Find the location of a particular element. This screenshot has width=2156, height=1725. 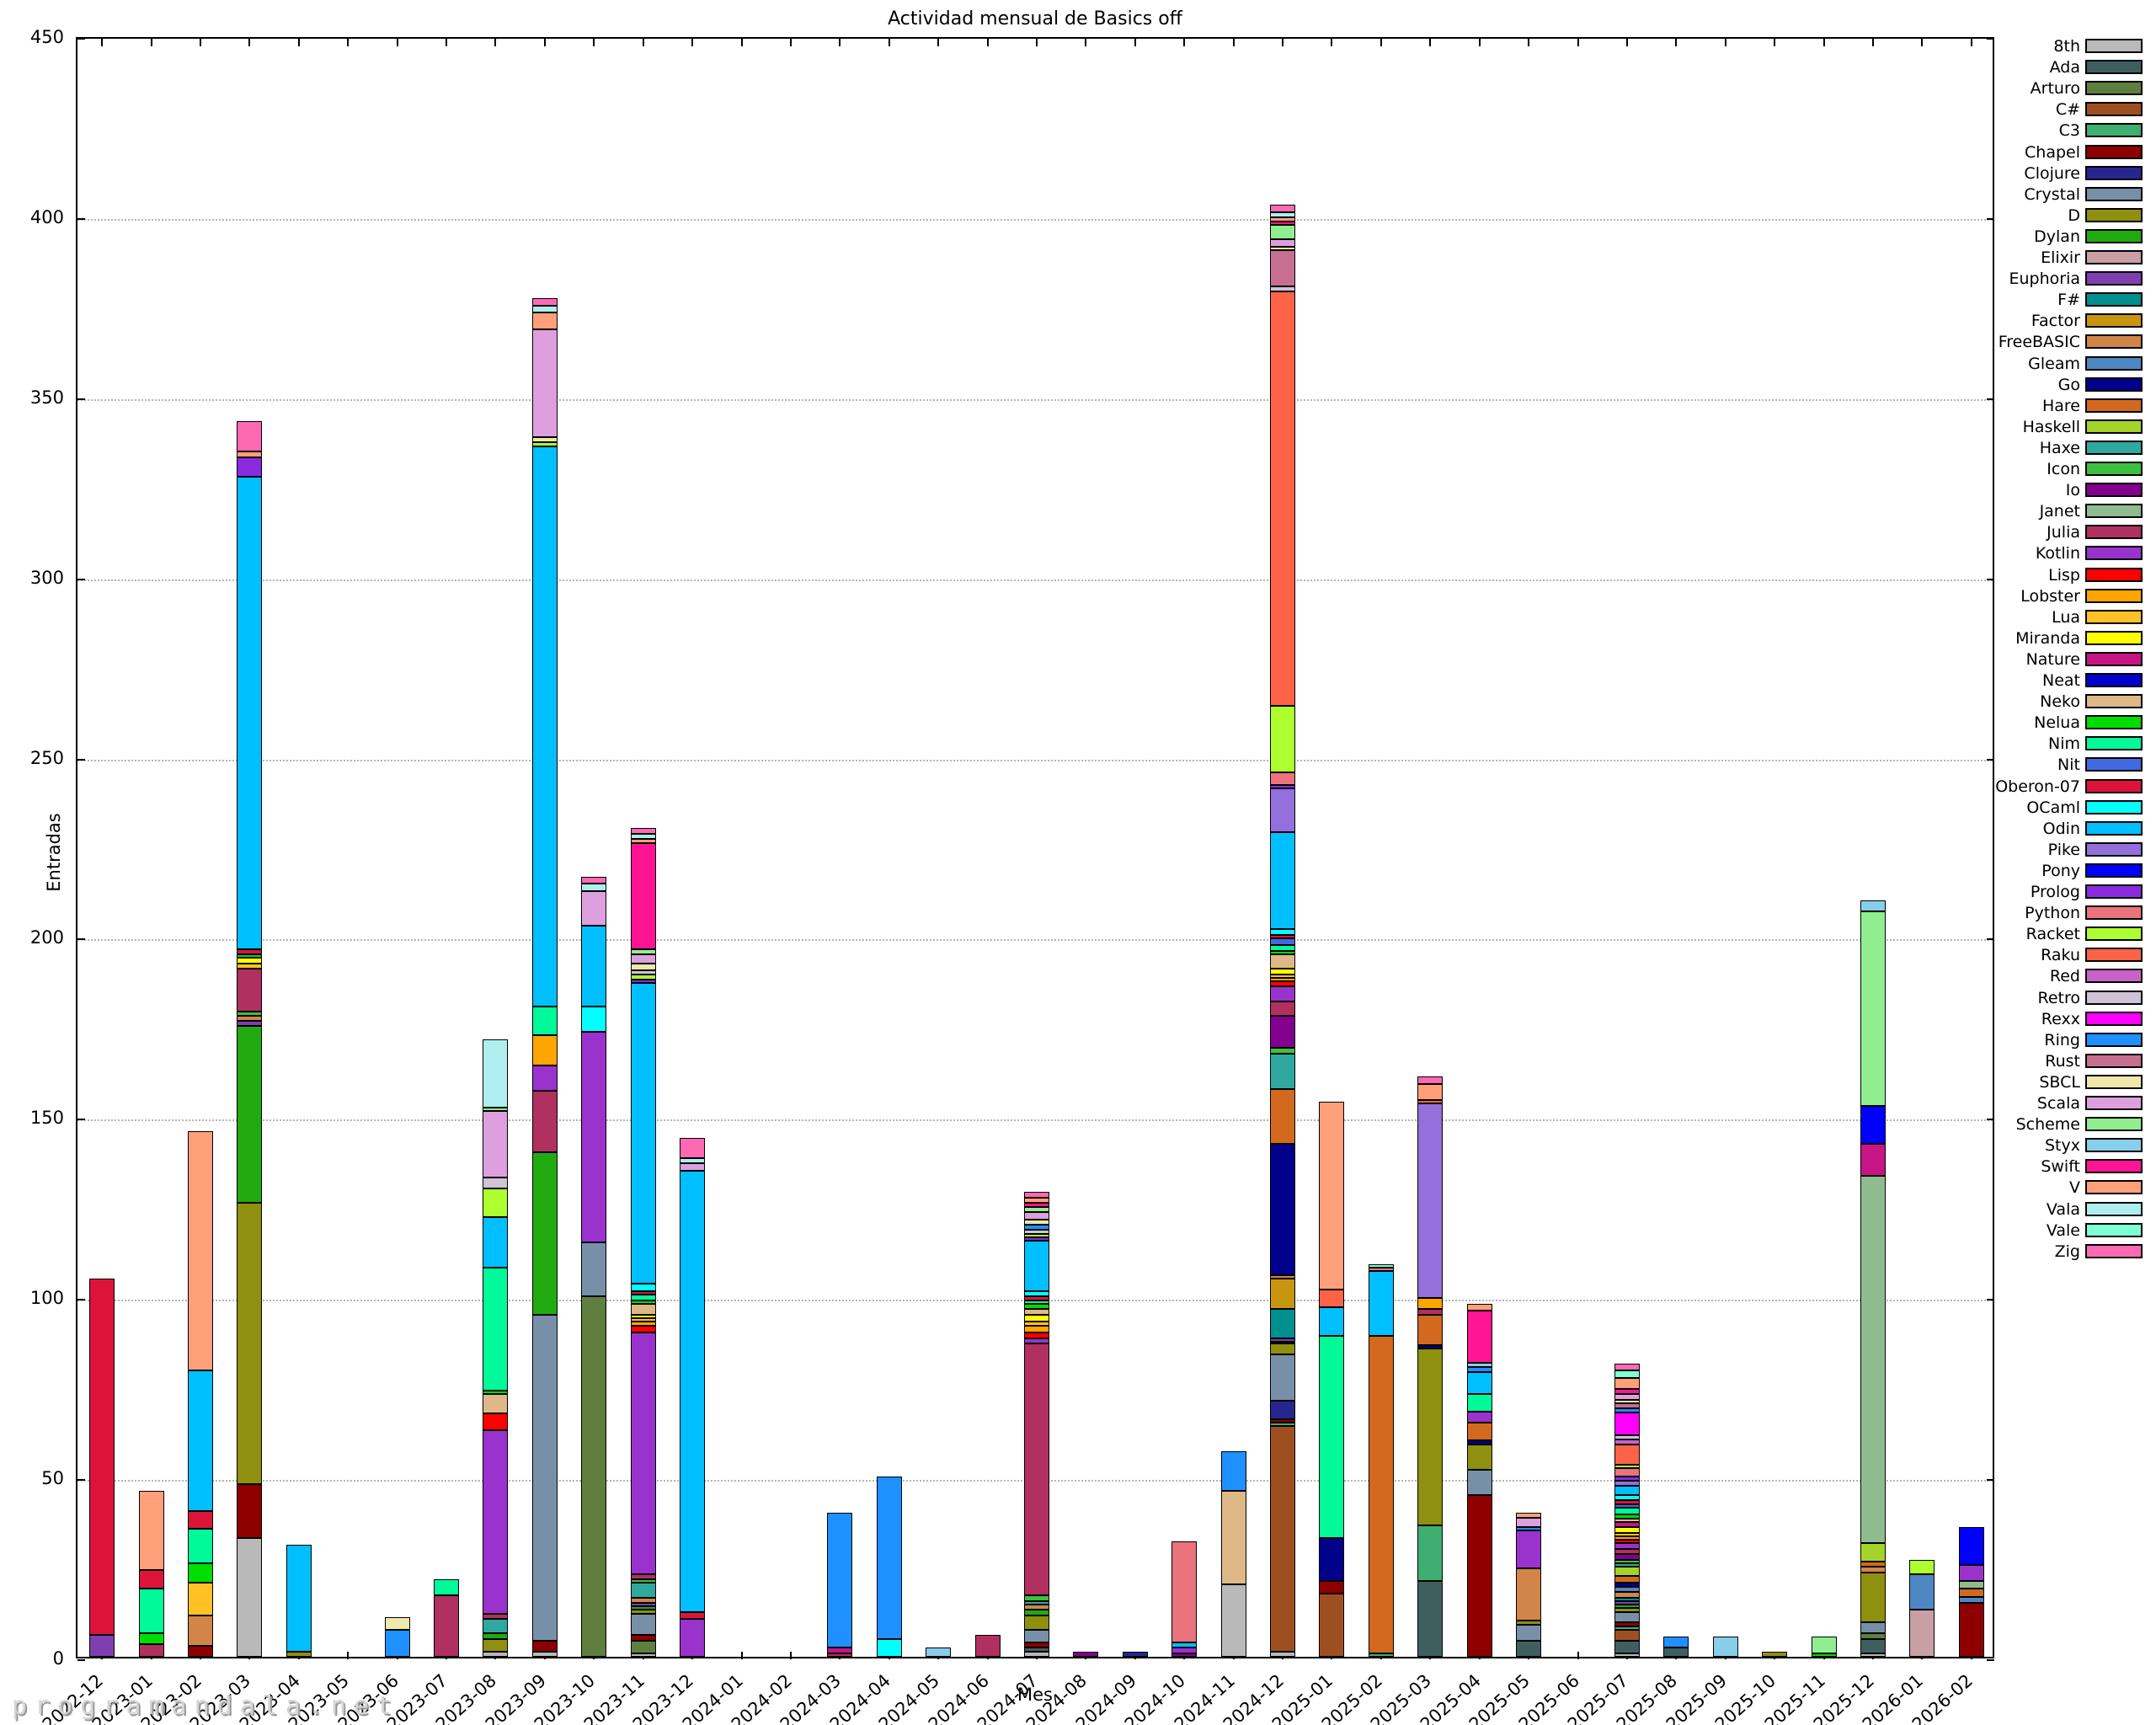

watermark: programandala.net is located at coordinates (206, 1706).